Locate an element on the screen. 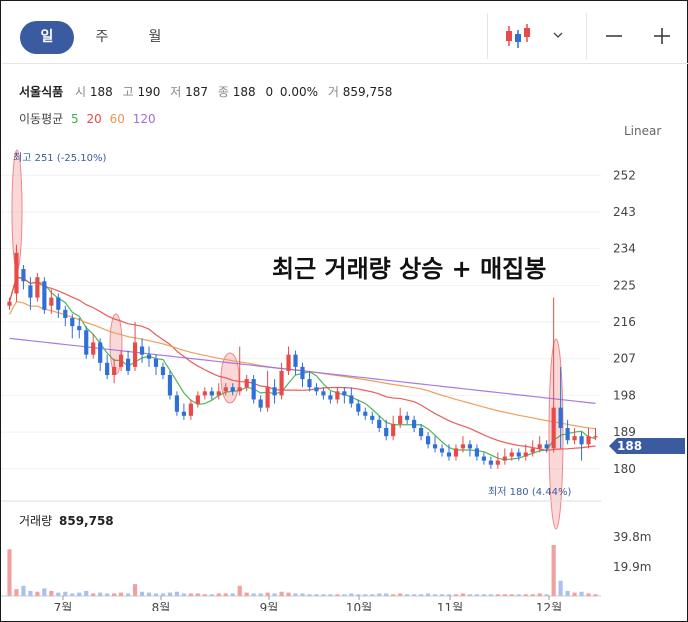 This screenshot has height=622, width=688. low-label: 저 is located at coordinates (176, 92).